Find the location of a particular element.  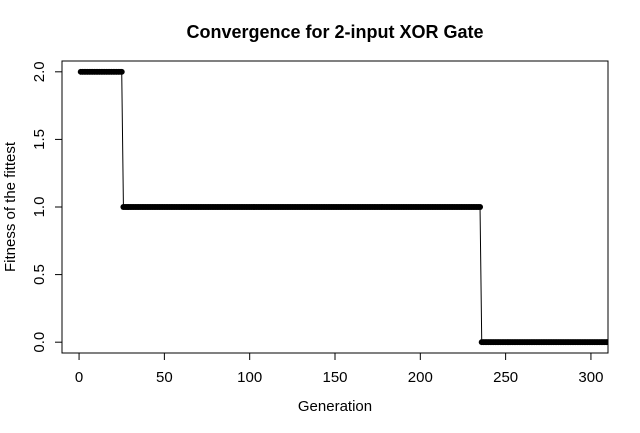

x-tick-label: 50 is located at coordinates (164, 377).